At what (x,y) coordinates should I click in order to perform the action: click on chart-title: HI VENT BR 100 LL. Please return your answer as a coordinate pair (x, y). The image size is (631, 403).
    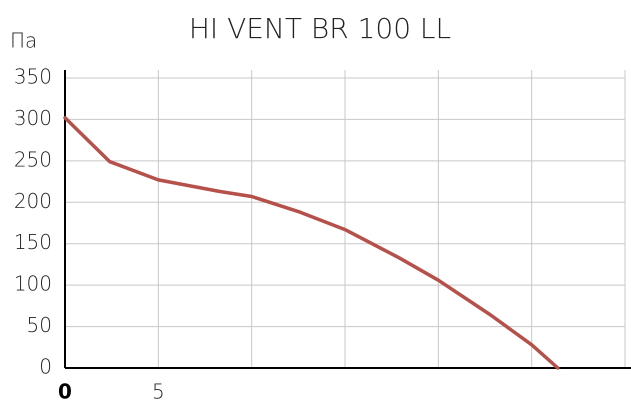
    Looking at the image, I should click on (320, 28).